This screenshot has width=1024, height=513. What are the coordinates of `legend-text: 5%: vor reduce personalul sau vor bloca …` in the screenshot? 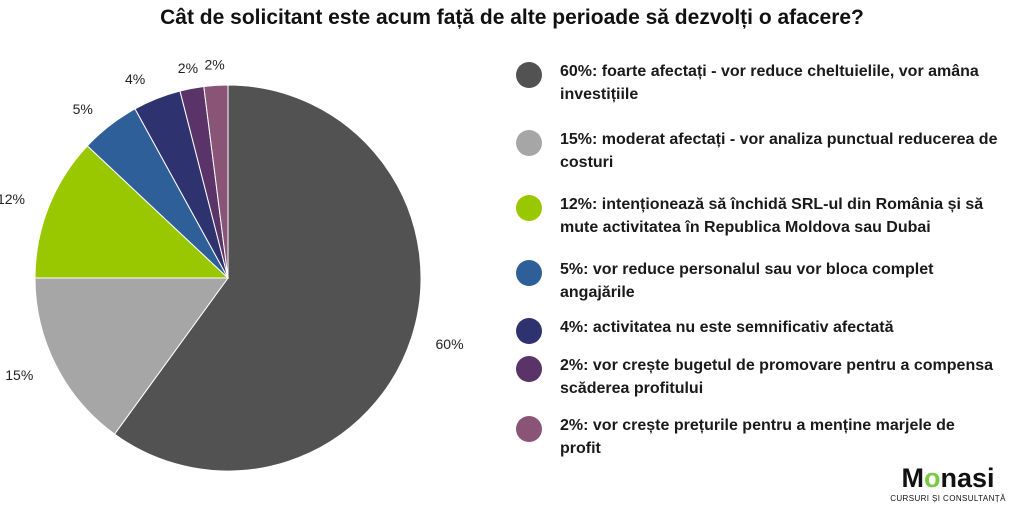 It's located at (747, 281).